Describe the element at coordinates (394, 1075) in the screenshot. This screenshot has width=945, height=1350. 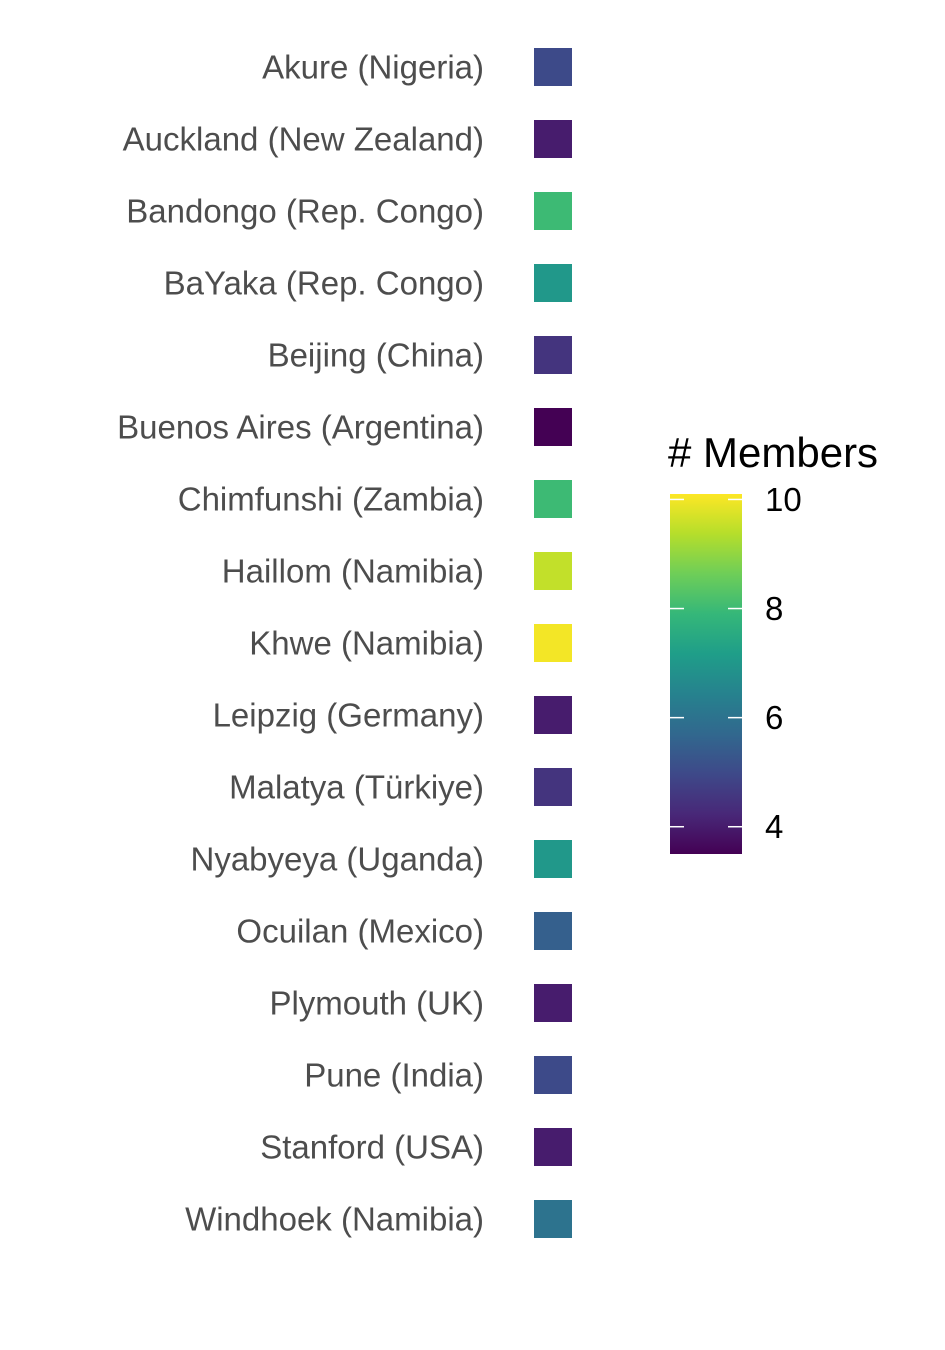
I see `category-label: Pune (India)` at that location.